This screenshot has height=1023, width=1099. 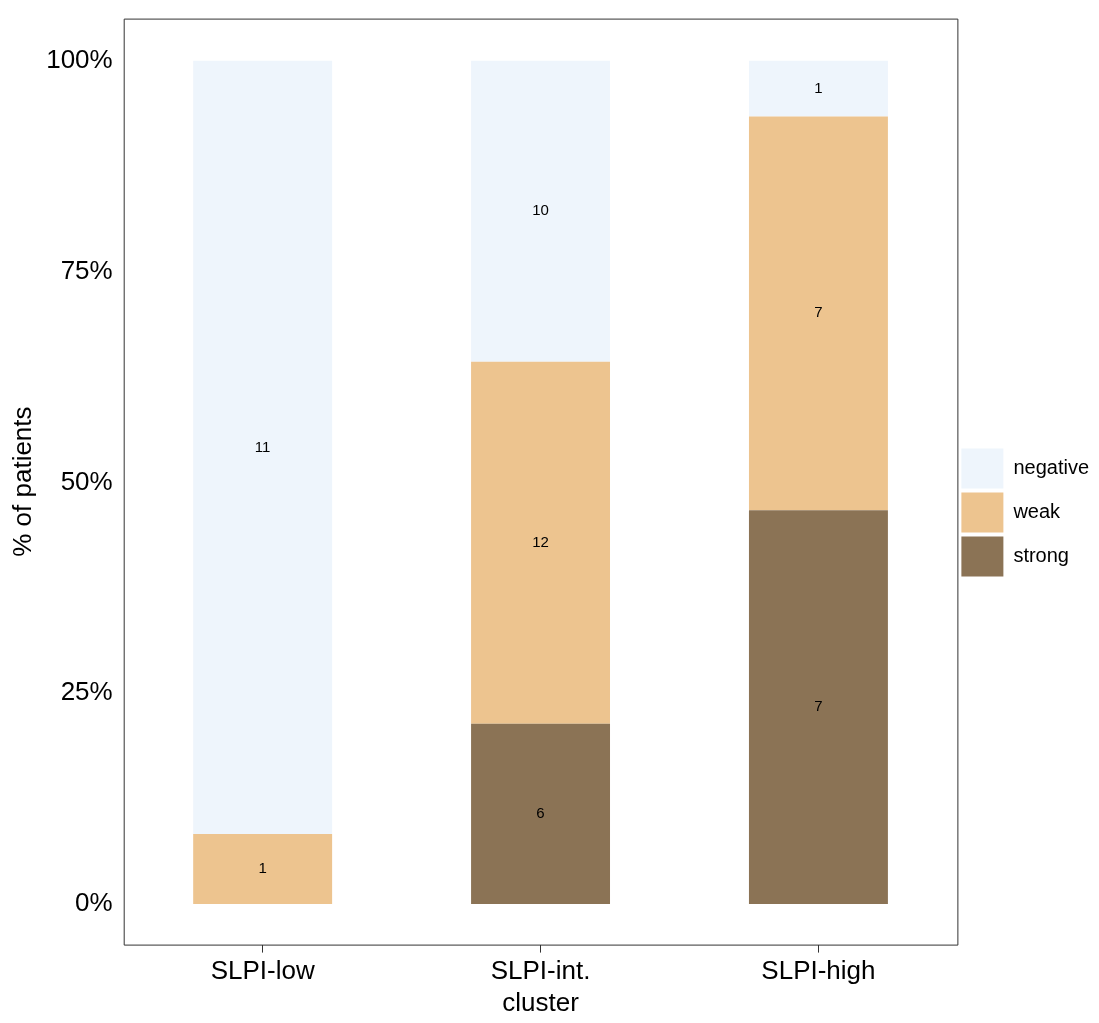 I want to click on annotation: 6, so click(x=540, y=813).